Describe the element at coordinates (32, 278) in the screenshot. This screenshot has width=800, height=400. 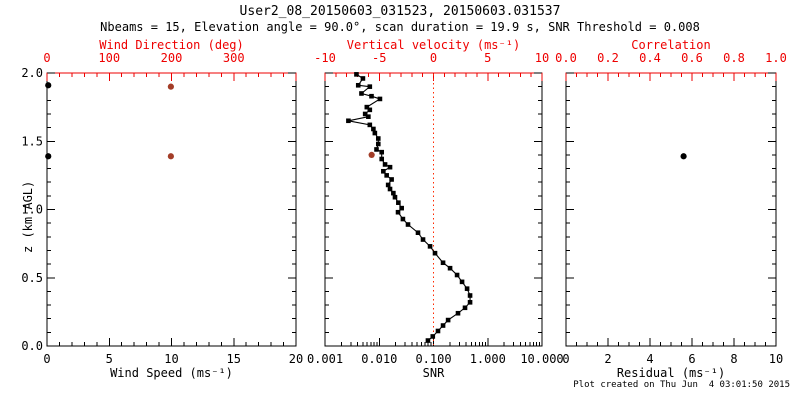
I see `y-tick-label: 0.5` at that location.